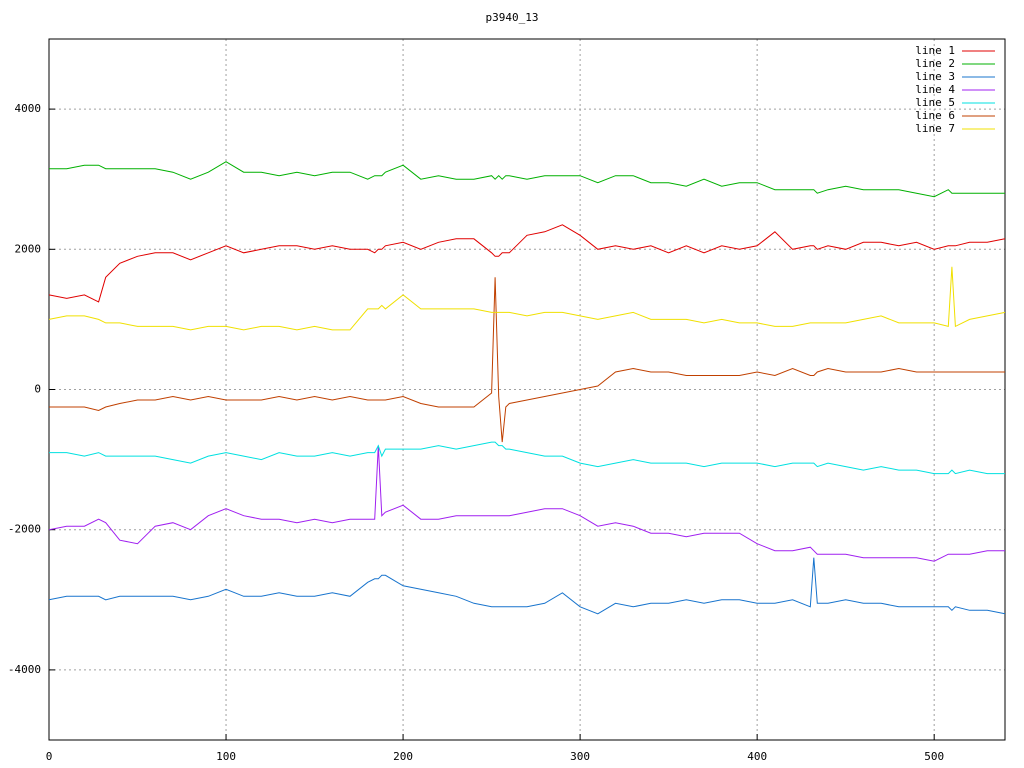  Describe the element at coordinates (580, 756) in the screenshot. I see `x-tick-label: 300` at that location.